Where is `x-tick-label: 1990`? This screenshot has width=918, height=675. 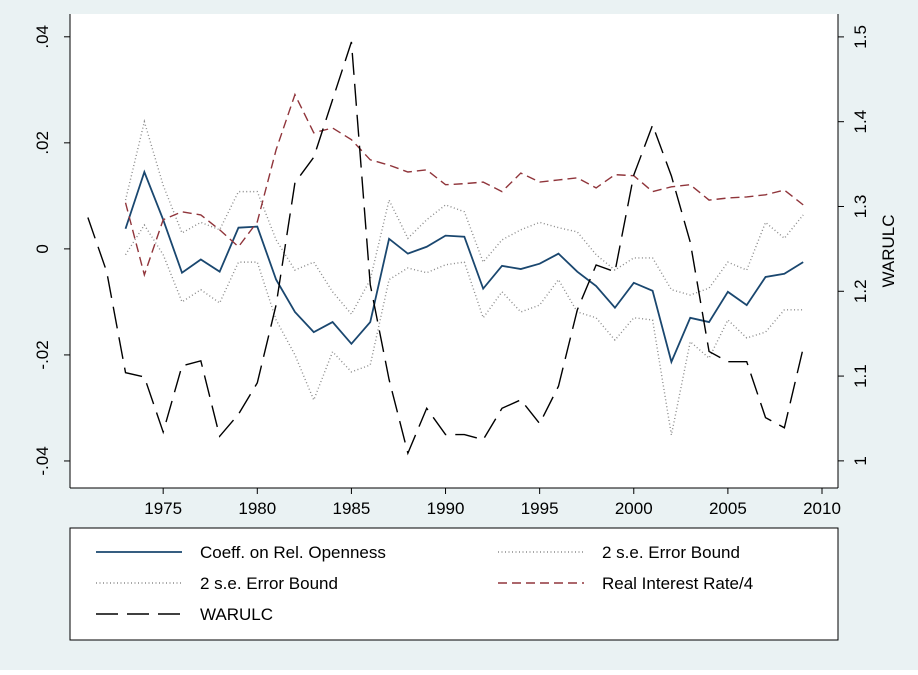 x-tick-label: 1990 is located at coordinates (446, 508).